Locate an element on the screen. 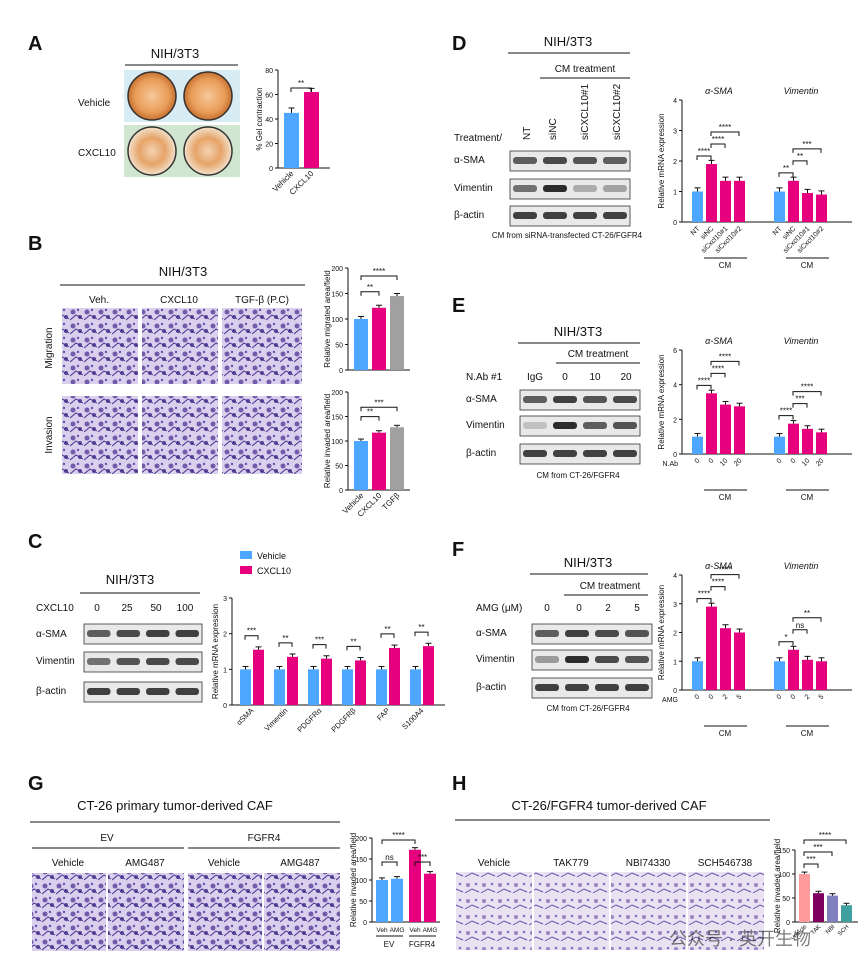  treatment-label: N.Ab #1 is located at coordinates (484, 377).